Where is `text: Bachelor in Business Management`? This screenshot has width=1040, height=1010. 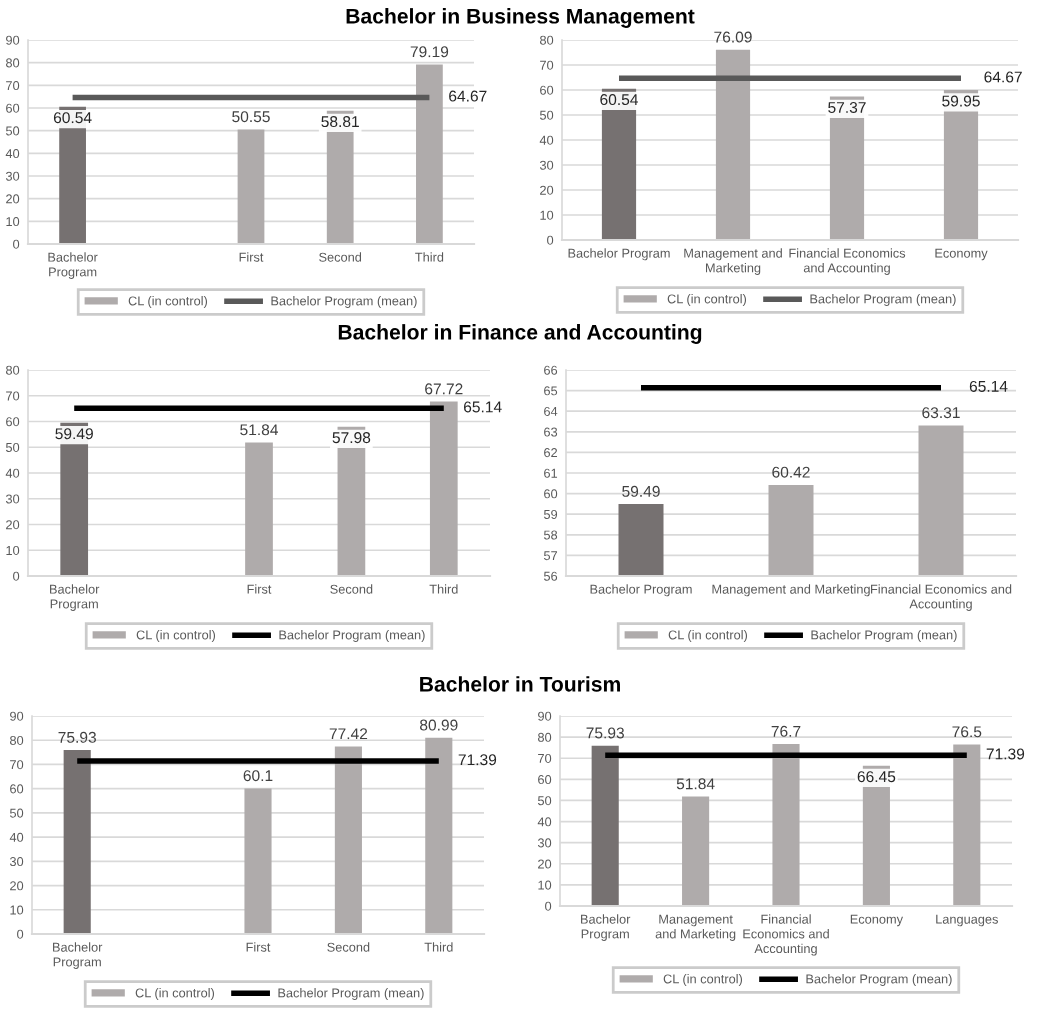 text: Bachelor in Business Management is located at coordinates (520, 18).